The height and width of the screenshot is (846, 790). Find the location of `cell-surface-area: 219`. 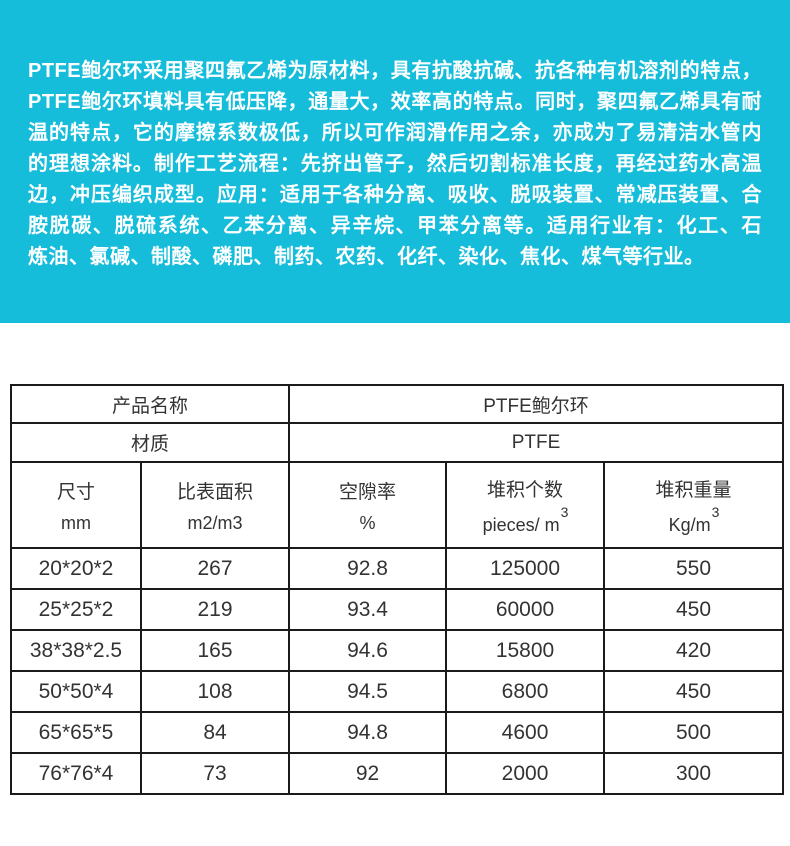

cell-surface-area: 219 is located at coordinates (215, 609).